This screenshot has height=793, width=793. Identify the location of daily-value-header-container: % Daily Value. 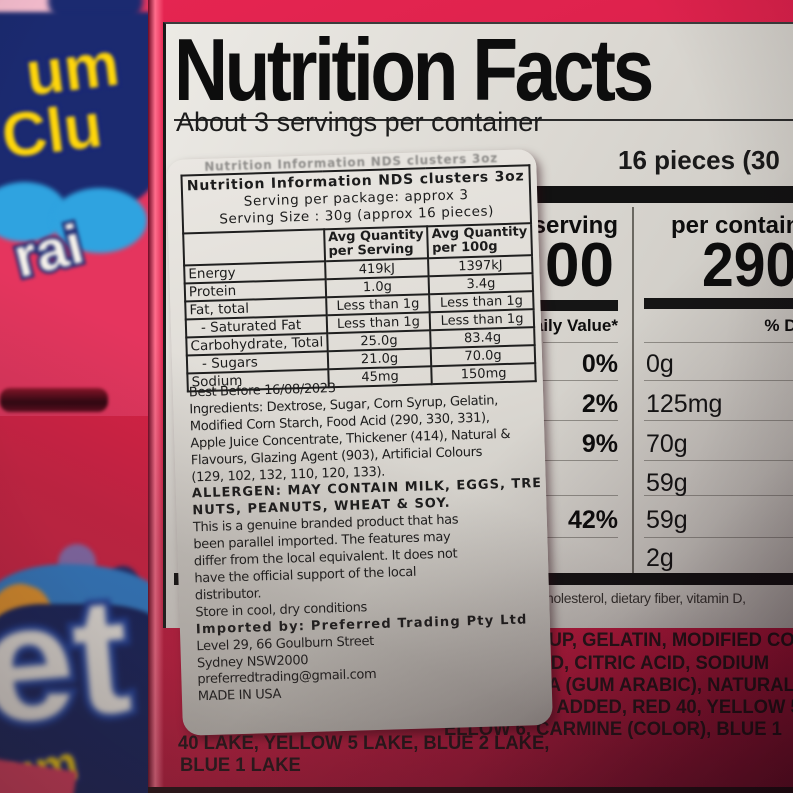
(778, 325).